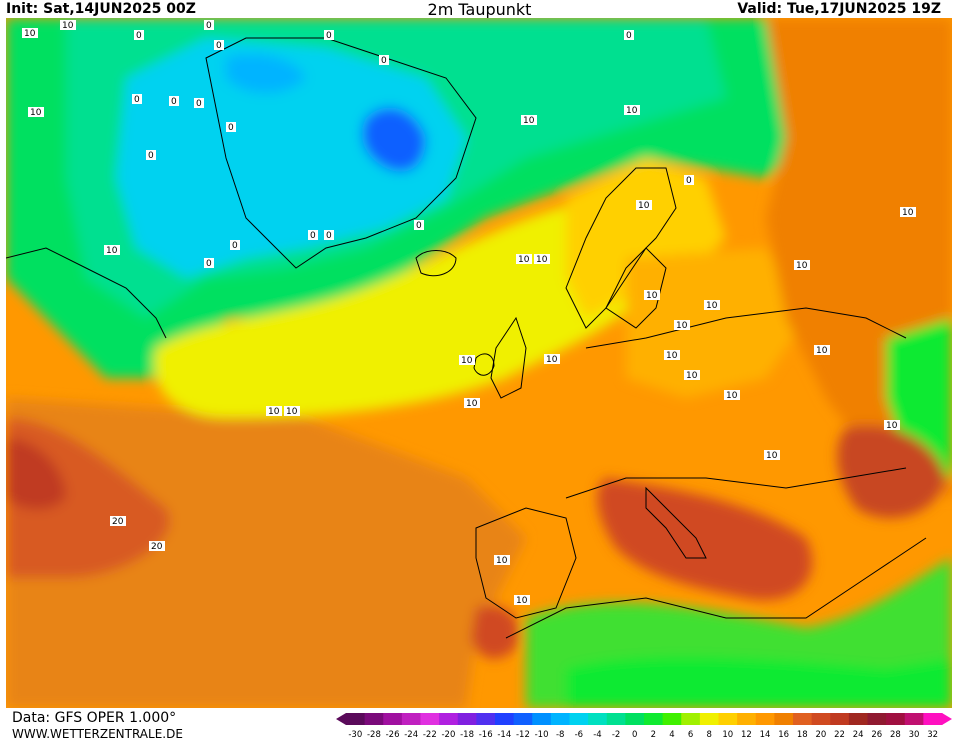 This screenshot has height=741, width=959. Describe the element at coordinates (876, 735) in the screenshot. I see `legend-tick-label: 26` at that location.